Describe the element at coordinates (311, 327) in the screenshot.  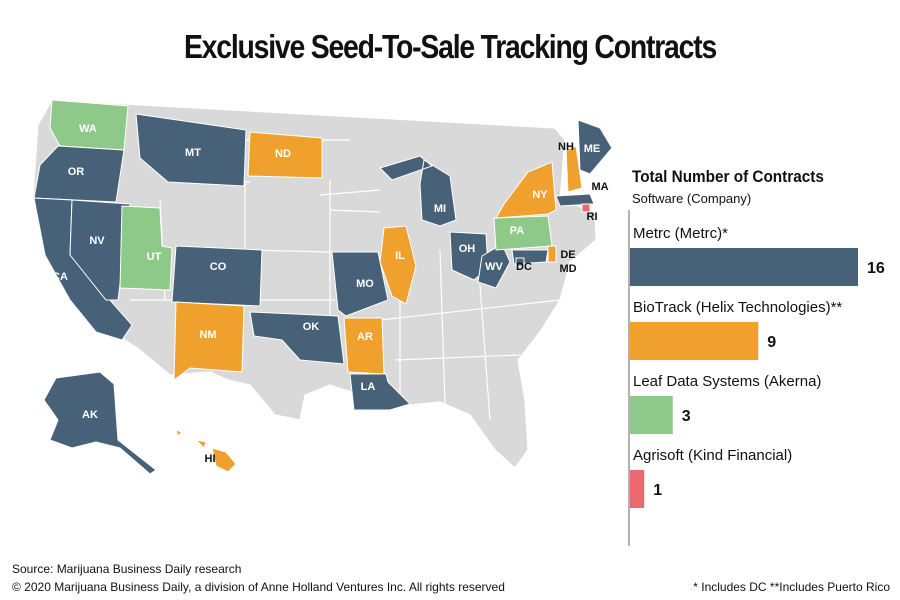
I see `state-label-ok: OK` at that location.